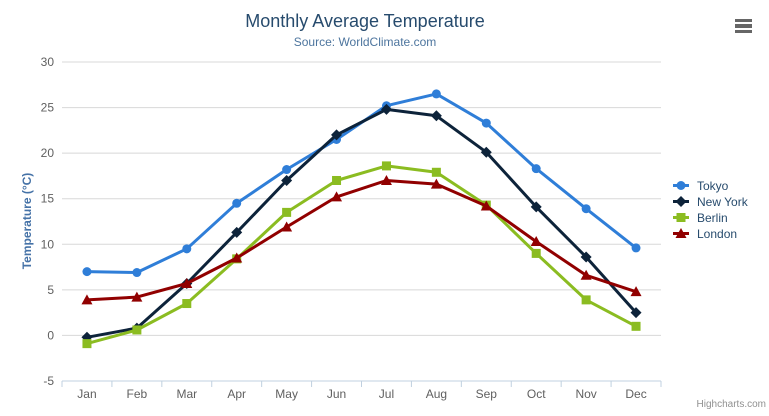 This screenshot has height=416, width=769. Describe the element at coordinates (586, 257) in the screenshot. I see `data-point-new-york-nov` at that location.